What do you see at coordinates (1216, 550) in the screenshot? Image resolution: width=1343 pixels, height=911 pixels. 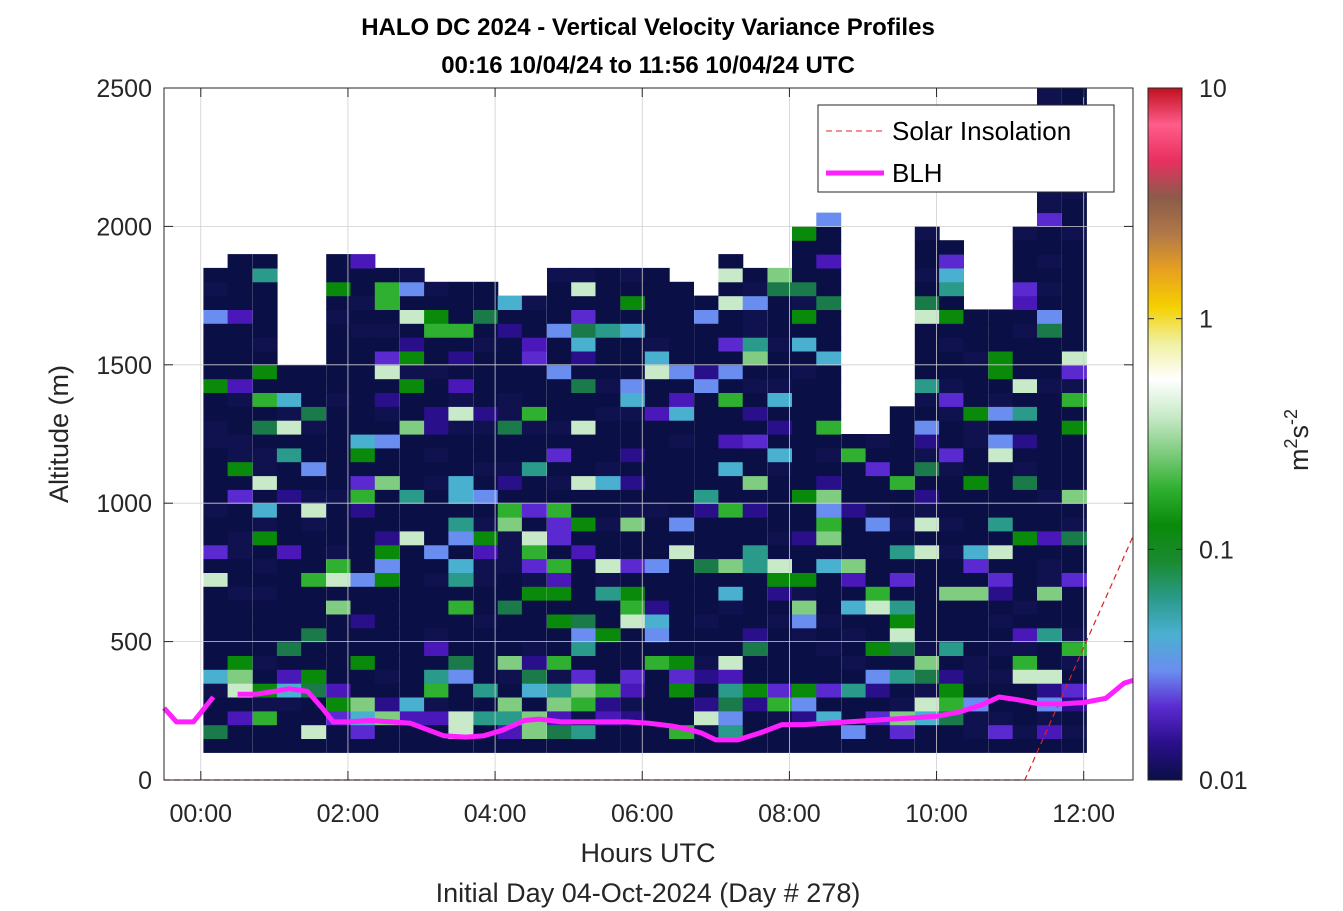 I see `colorbar-tick-label: 0.1` at bounding box center [1216, 550].